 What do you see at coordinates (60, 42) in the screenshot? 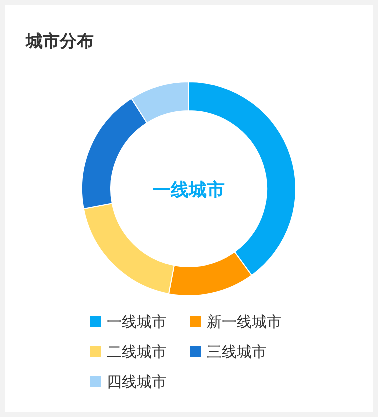
I see `title: 城市分布` at bounding box center [60, 42].